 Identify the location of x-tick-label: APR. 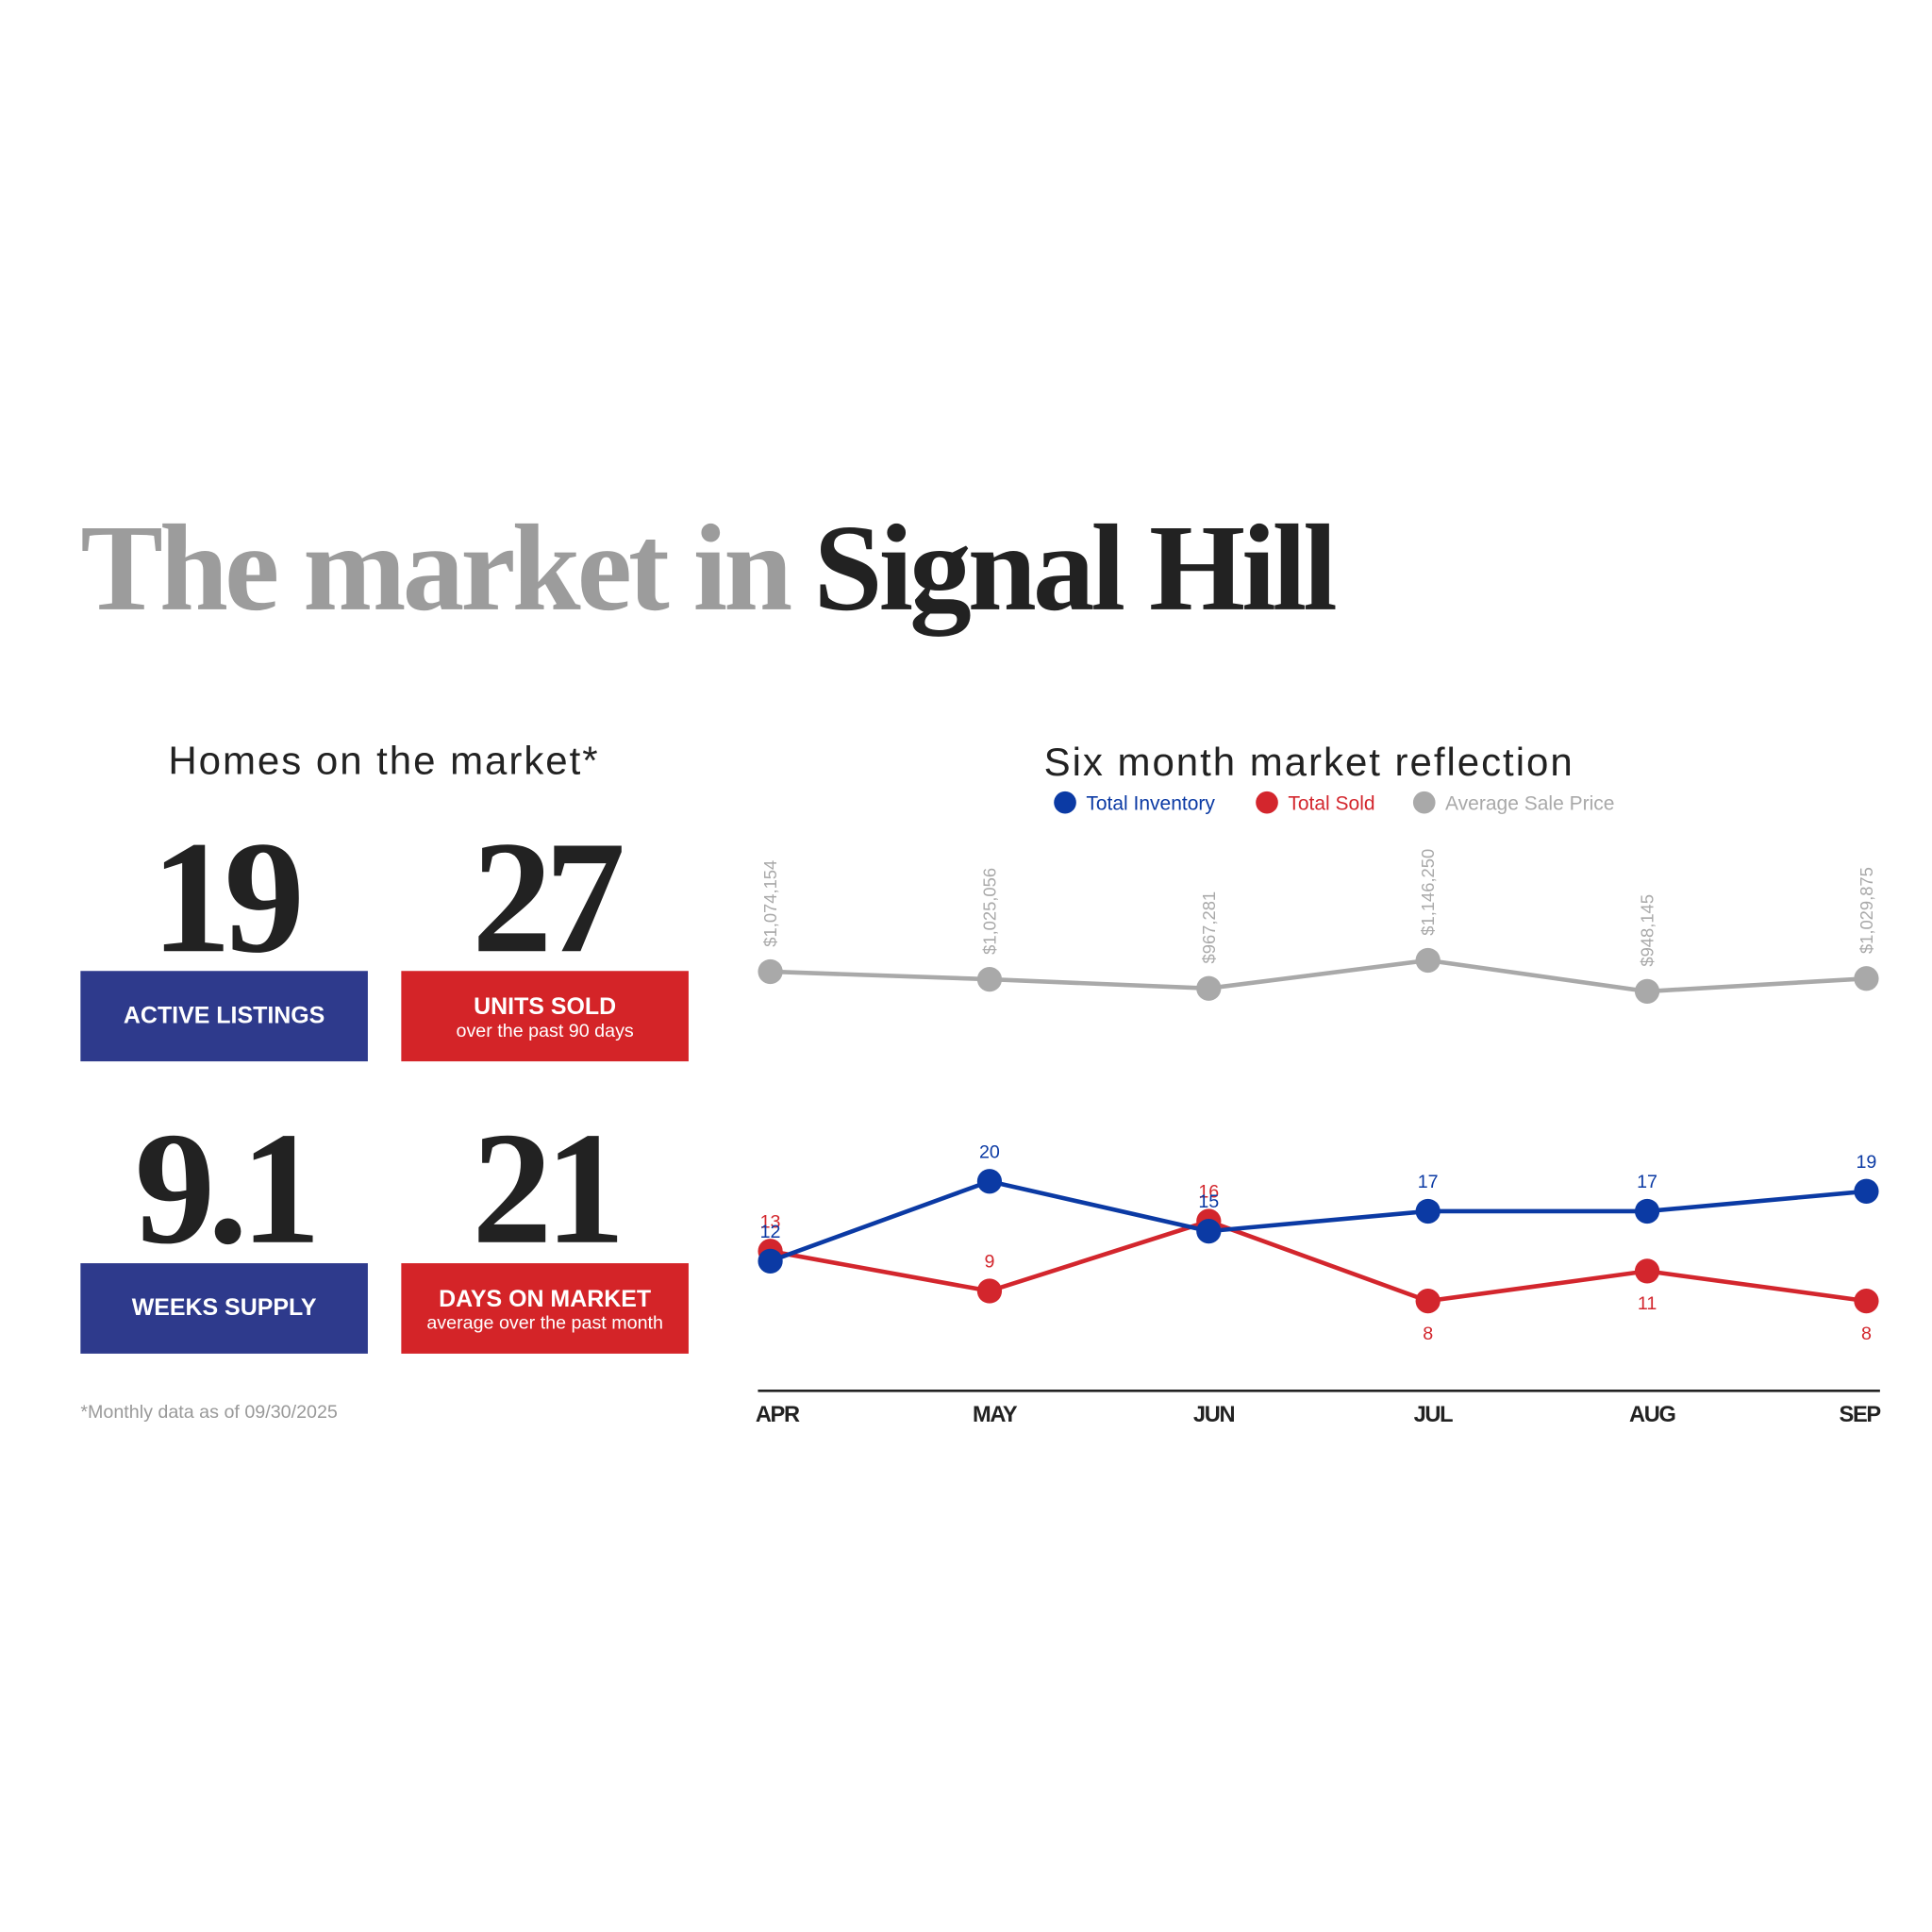
(778, 1415).